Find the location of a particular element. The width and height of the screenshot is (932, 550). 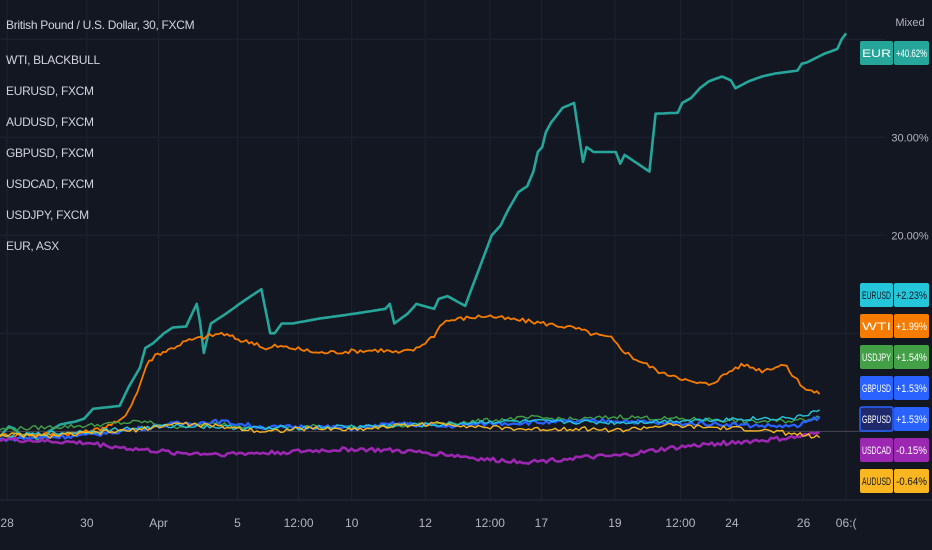

x-tick-label: 12 is located at coordinates (426, 523).